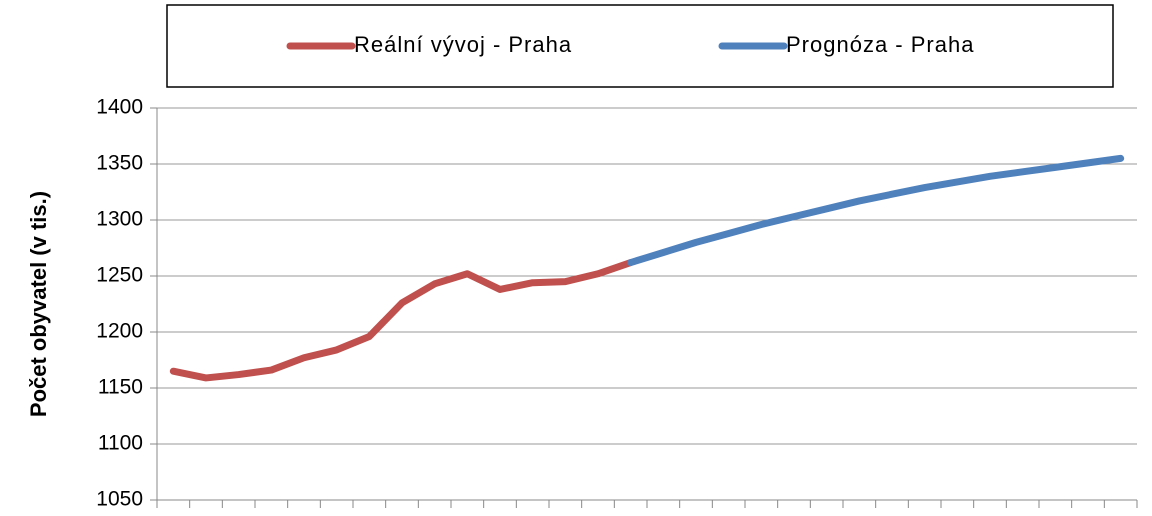  I want to click on y-tick-label: 1350, so click(119, 163).